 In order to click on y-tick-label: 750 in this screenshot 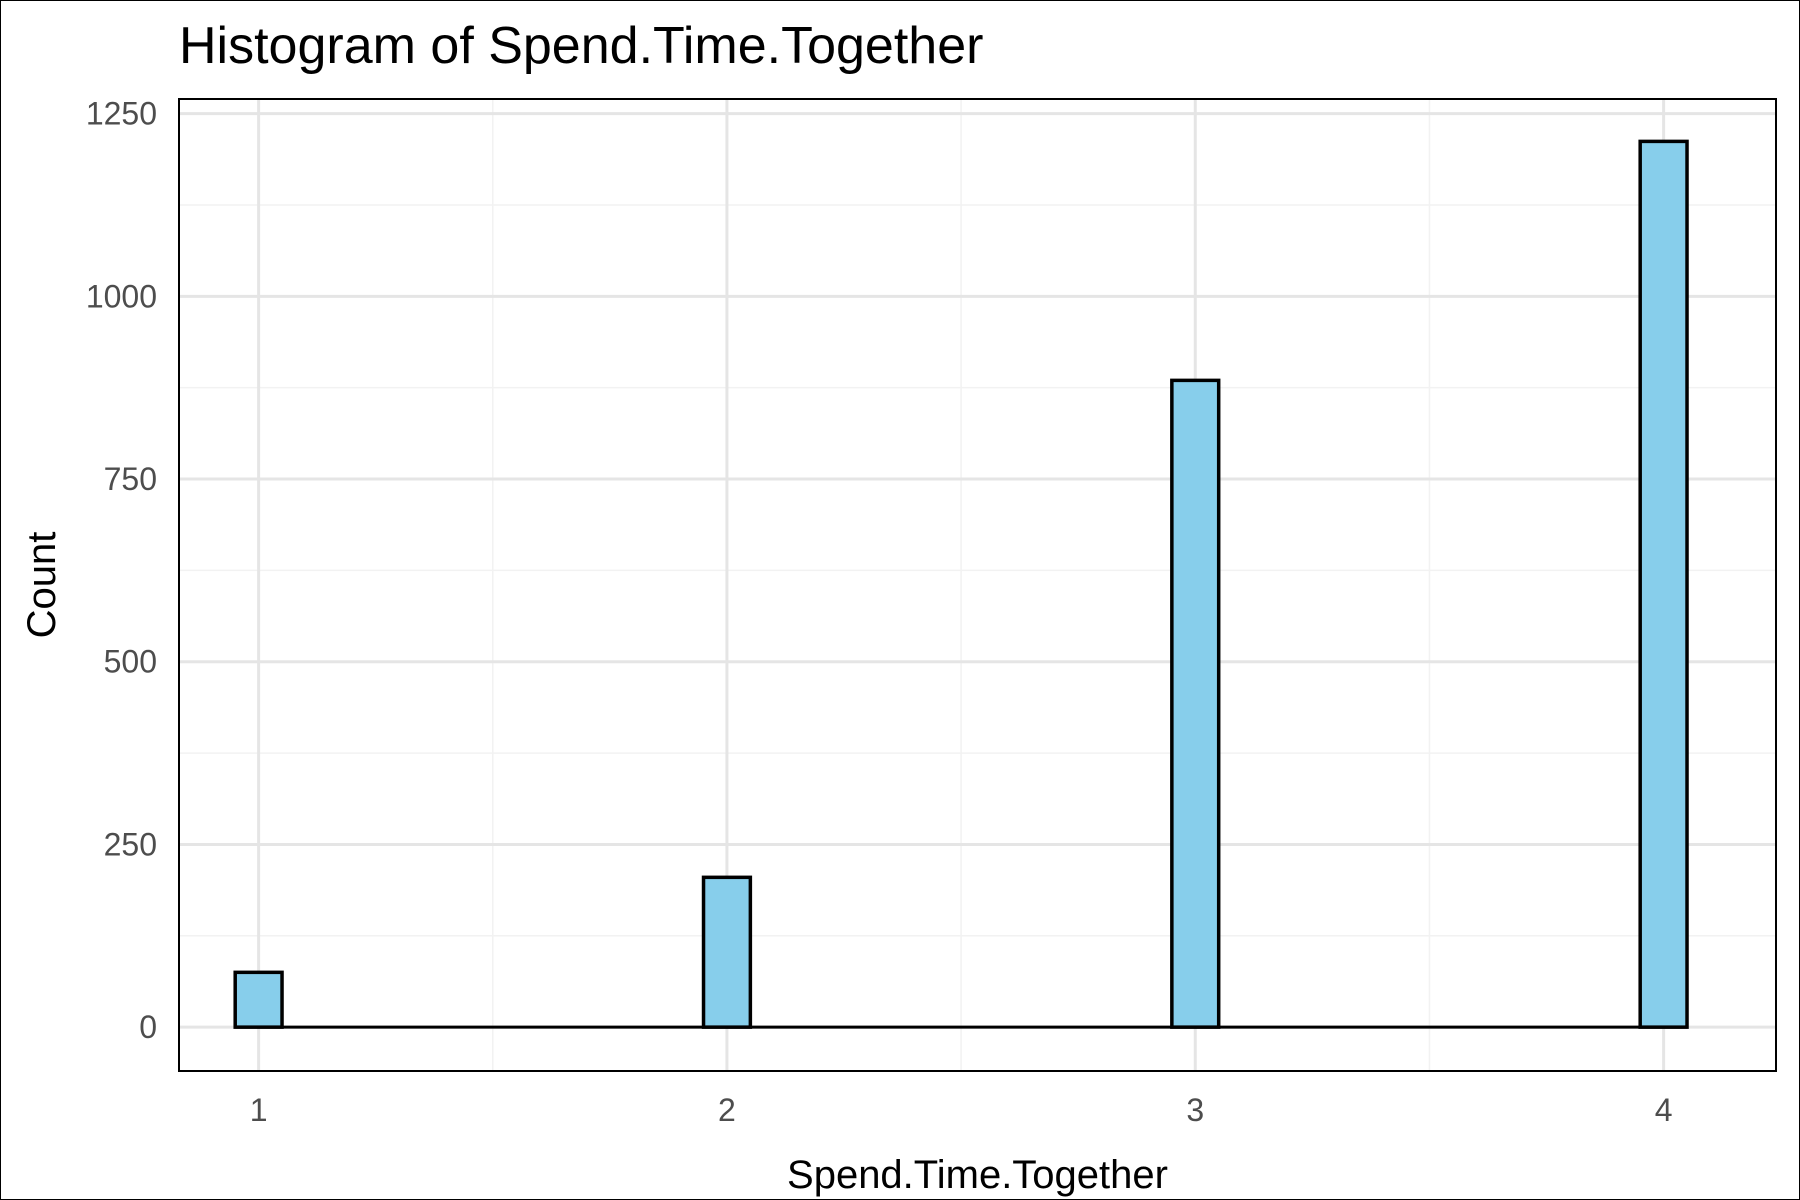, I will do `click(130, 479)`.